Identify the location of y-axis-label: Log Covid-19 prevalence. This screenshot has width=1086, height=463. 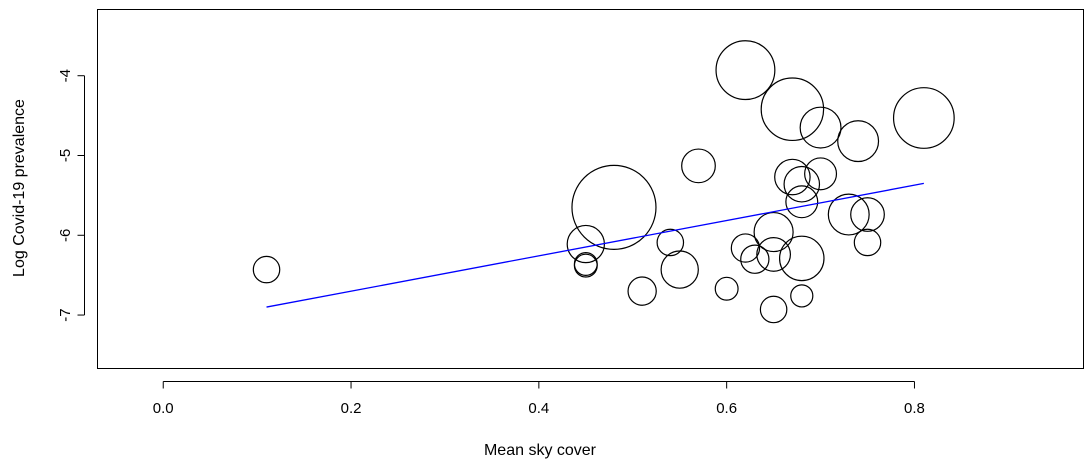
(19, 188).